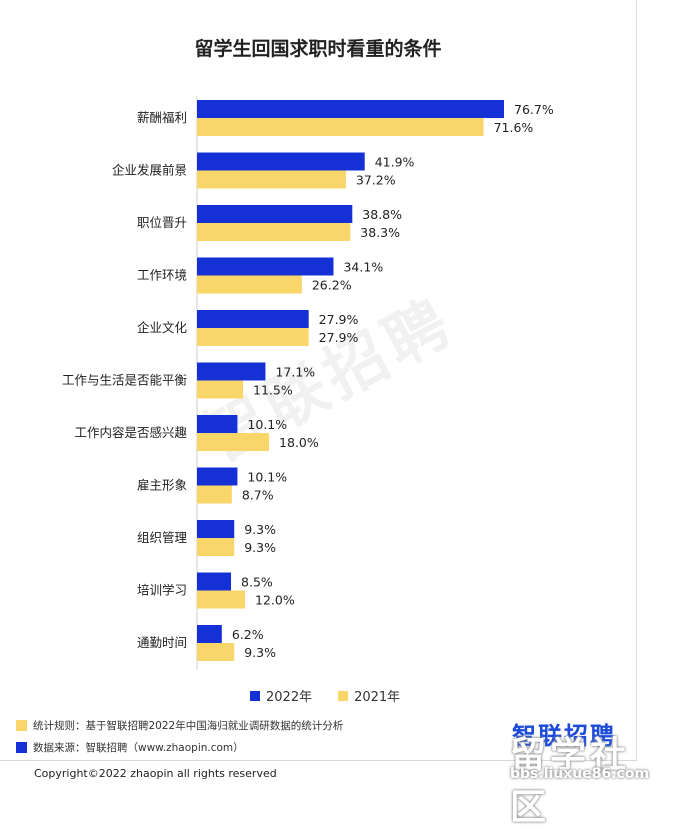 The width and height of the screenshot is (674, 830). Describe the element at coordinates (376, 180) in the screenshot. I see `bar-2021-1-value-label: 37.2%` at that location.